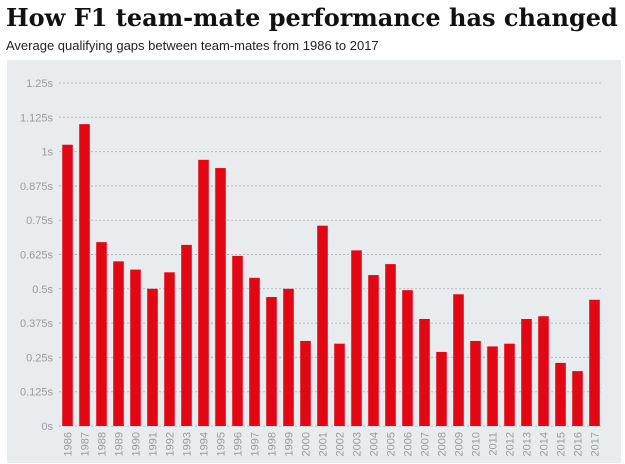 The height and width of the screenshot is (464, 625). I want to click on chart-title: How F1 team-mate performance has changed, so click(312, 17).